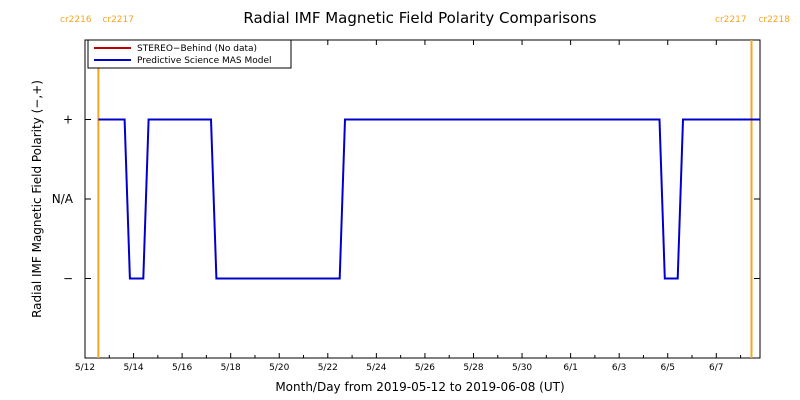 The image size is (800, 400). Describe the element at coordinates (231, 368) in the screenshot. I see `x-tick-label: 5/18` at that location.